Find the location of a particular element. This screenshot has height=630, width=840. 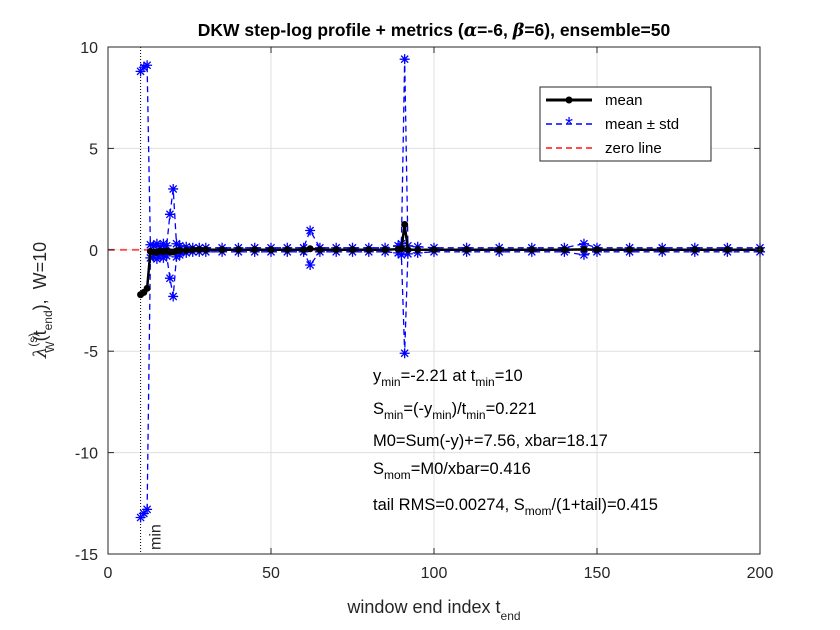

legend-std-marker: * is located at coordinates (569, 125).